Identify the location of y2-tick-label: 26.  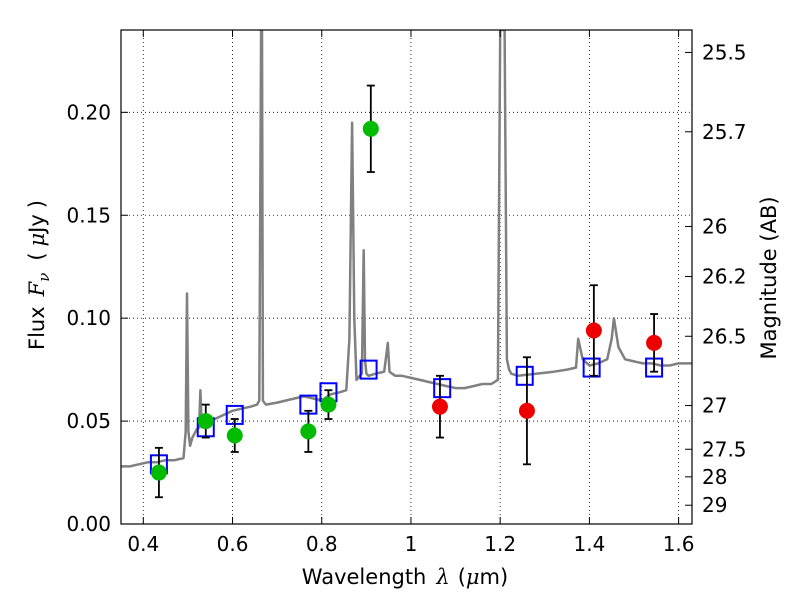
(714, 226).